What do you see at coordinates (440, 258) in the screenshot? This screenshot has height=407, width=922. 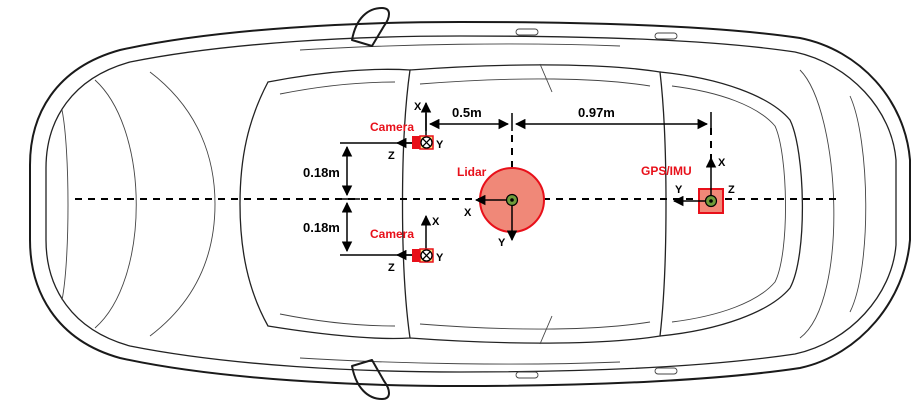 I see `camera-bottom-y-axis-label: Y` at bounding box center [440, 258].